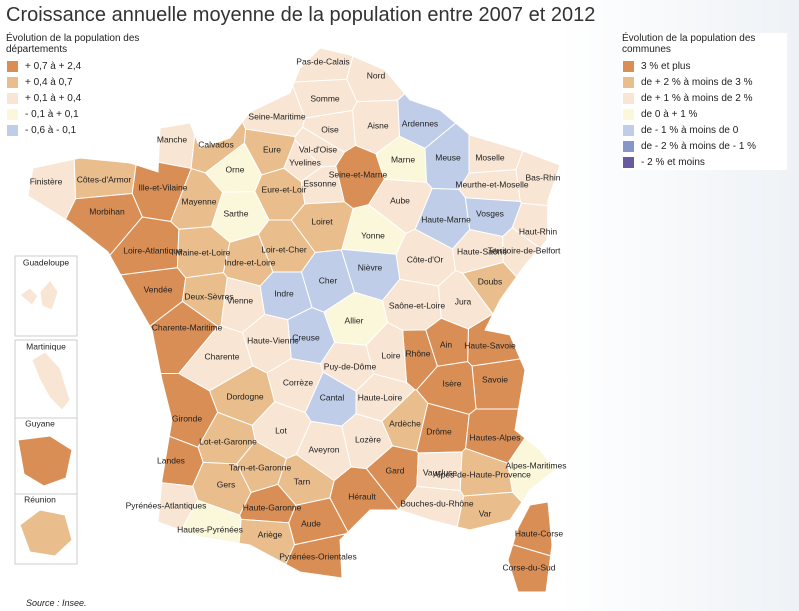  Describe the element at coordinates (491, 184) in the screenshot. I see `departement-label: Meurthe-et-Moselle` at that location.